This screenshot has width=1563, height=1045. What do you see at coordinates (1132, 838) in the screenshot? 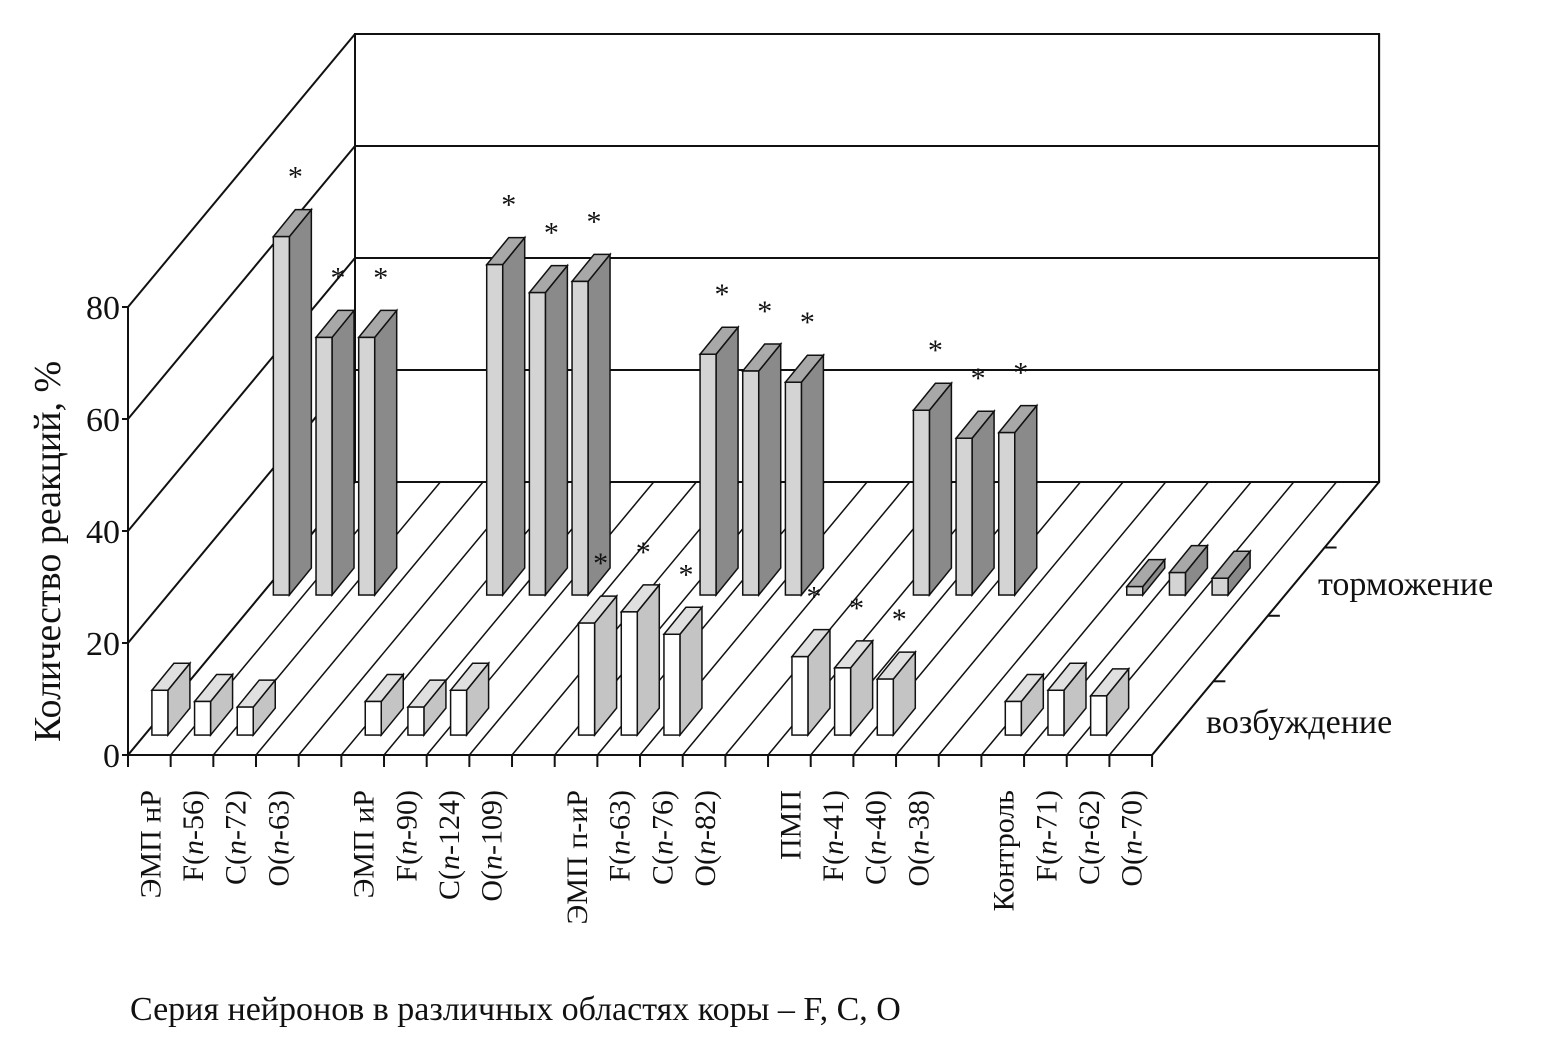
I see `category-label: O(n-70)` at bounding box center [1132, 838].